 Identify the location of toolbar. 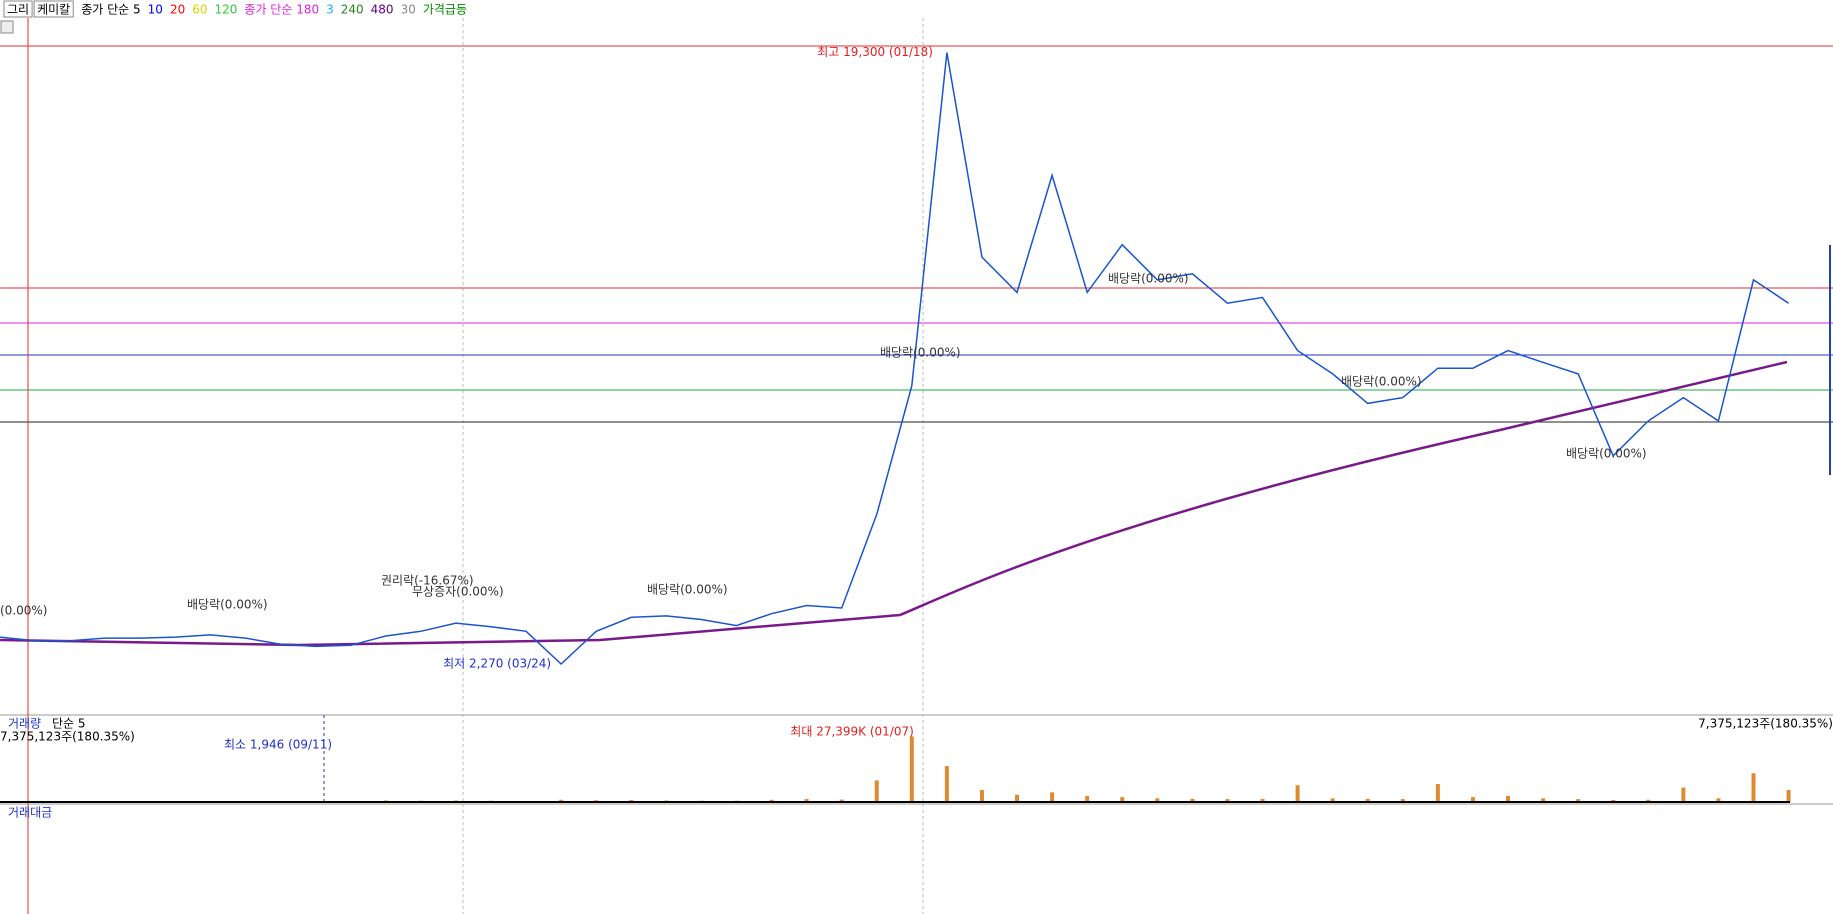
(916, 9).